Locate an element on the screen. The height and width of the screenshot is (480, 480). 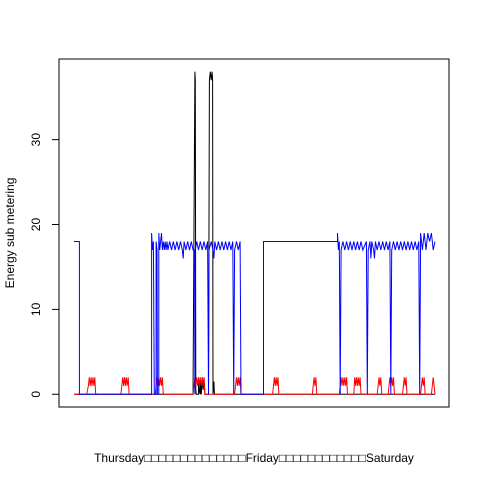
y-tick-label: 0 is located at coordinates (36, 394).